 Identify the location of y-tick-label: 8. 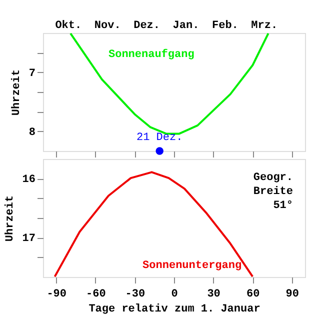
(32, 132).